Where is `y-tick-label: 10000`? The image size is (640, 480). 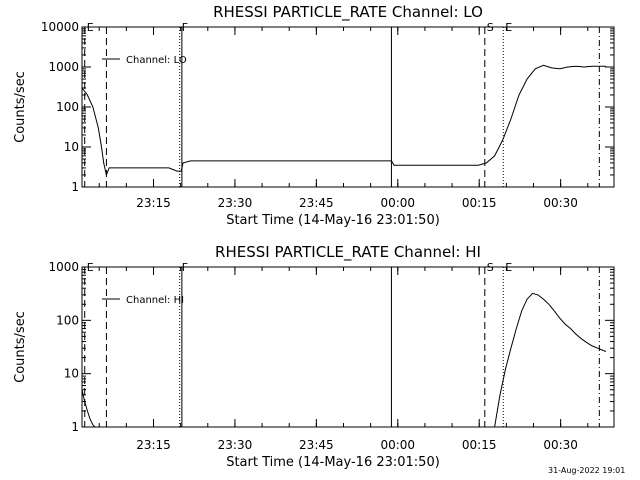
y-tick-label: 10000 is located at coordinates (60, 27).